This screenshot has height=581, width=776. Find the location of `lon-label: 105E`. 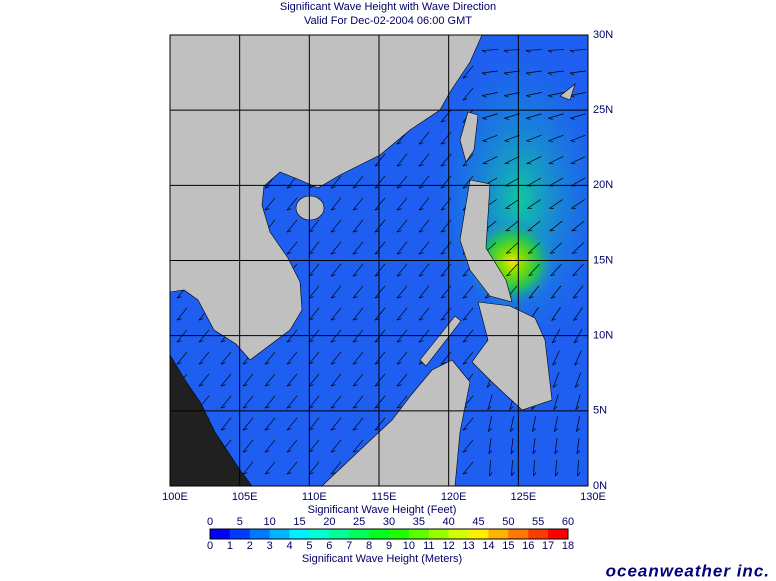

lon-label: 105E is located at coordinates (245, 497).